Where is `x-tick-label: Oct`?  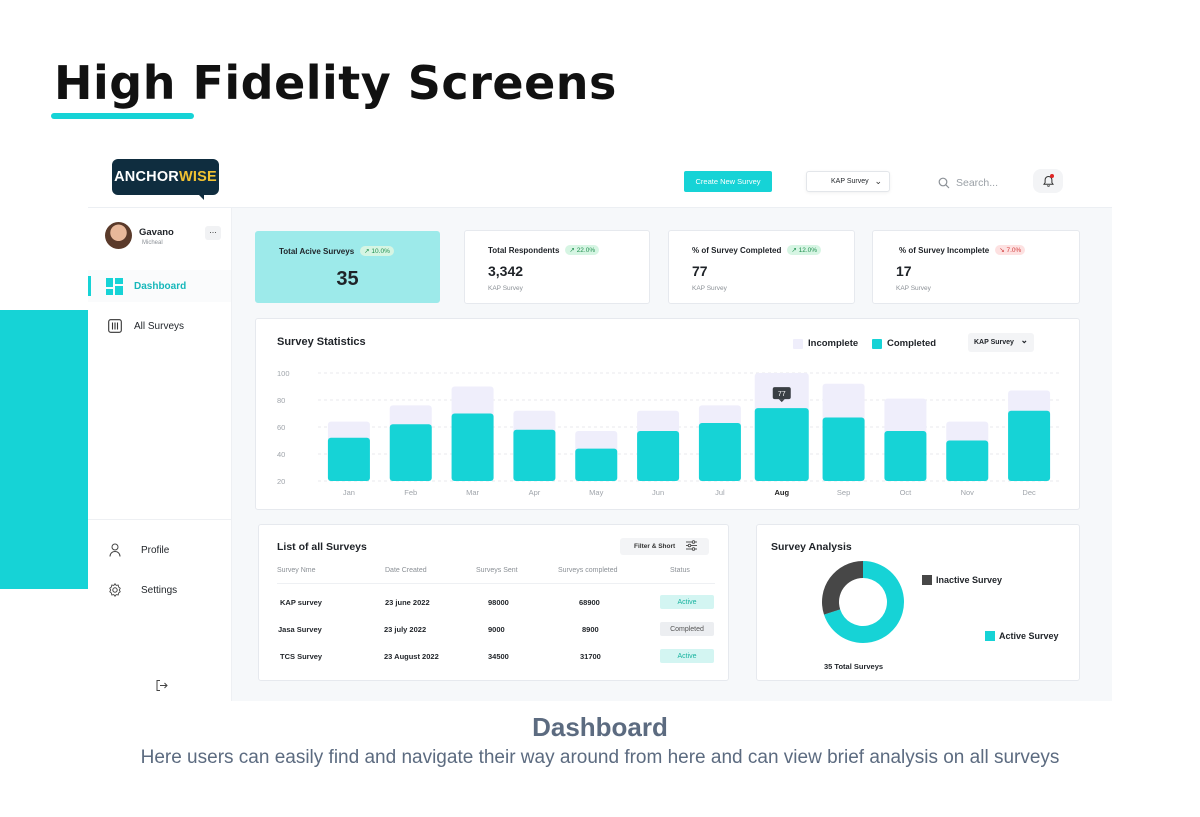
x-tick-label: Oct is located at coordinates (906, 492).